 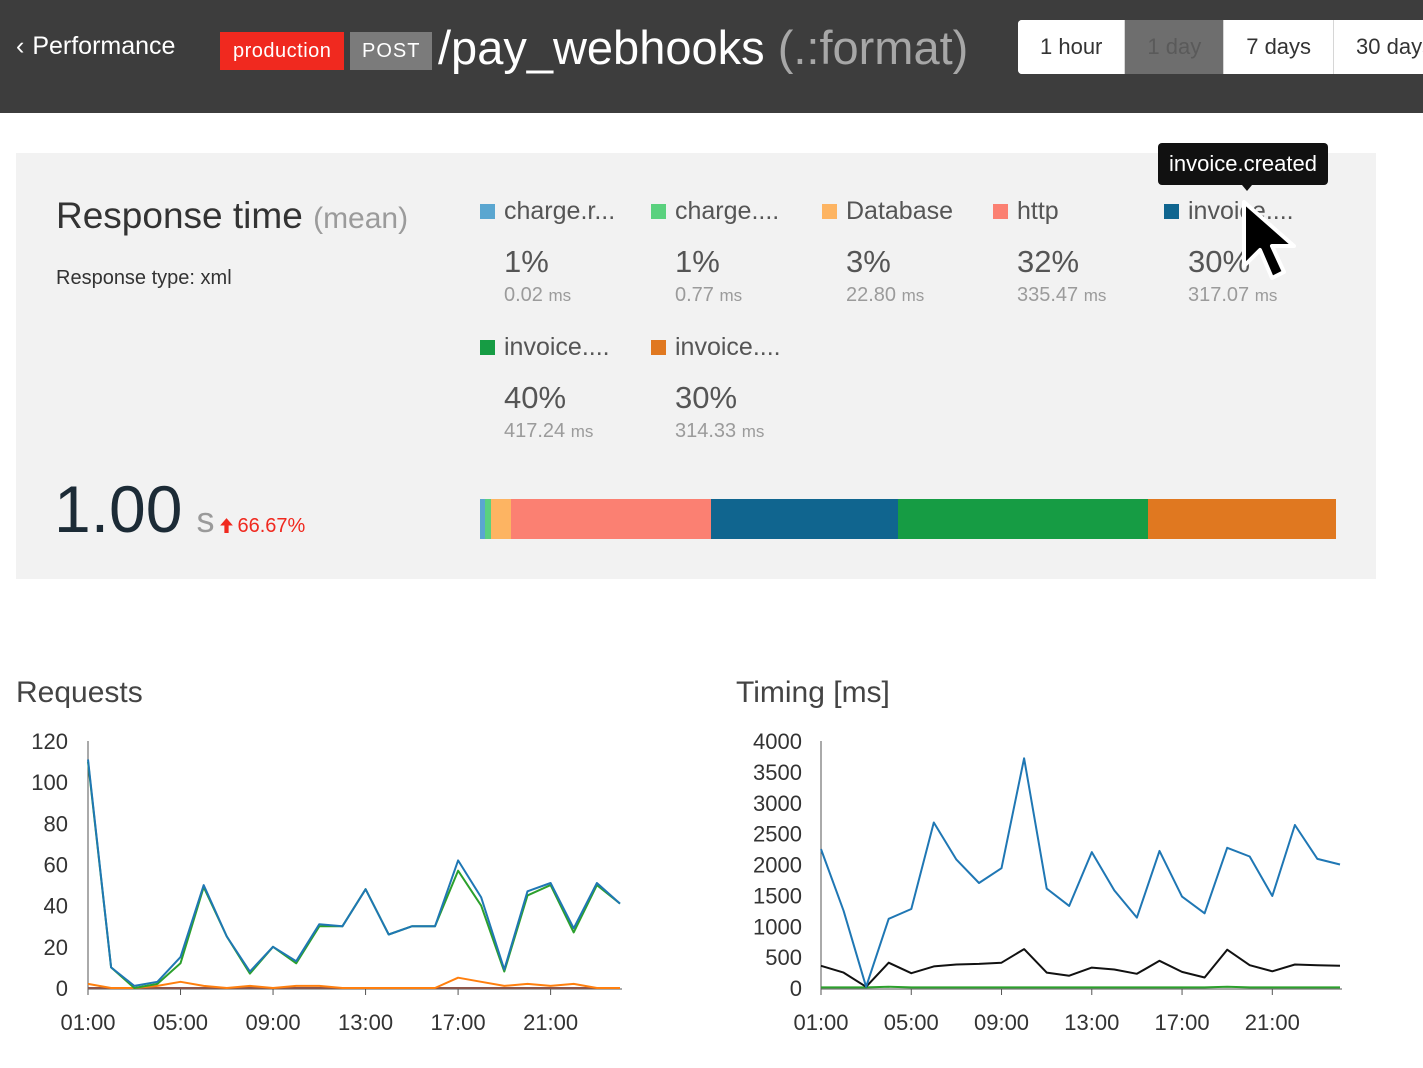 I want to click on legend-head: Database, so click(x=902, y=211).